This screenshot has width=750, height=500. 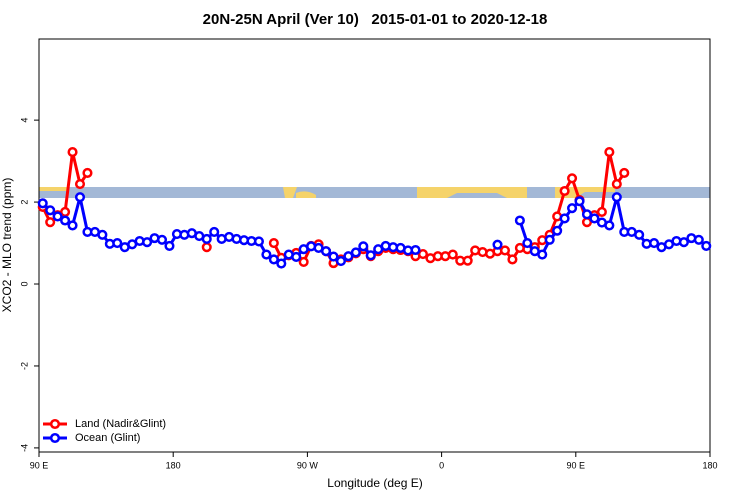 I want to click on x-tick-label: 90 W, so click(x=308, y=465).